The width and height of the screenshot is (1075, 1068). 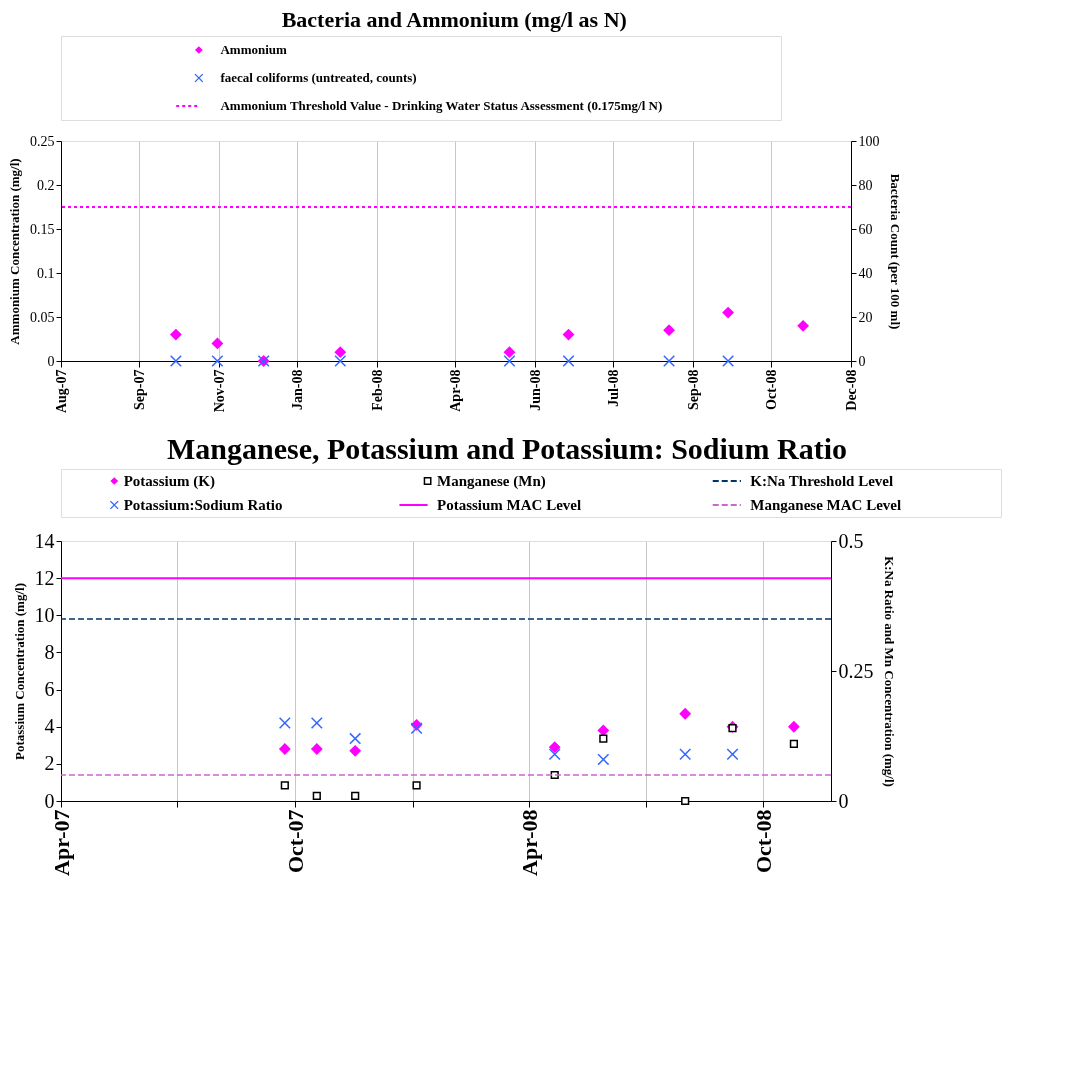 What do you see at coordinates (219, 391) in the screenshot?
I see `x-tick-label: Nov-07` at bounding box center [219, 391].